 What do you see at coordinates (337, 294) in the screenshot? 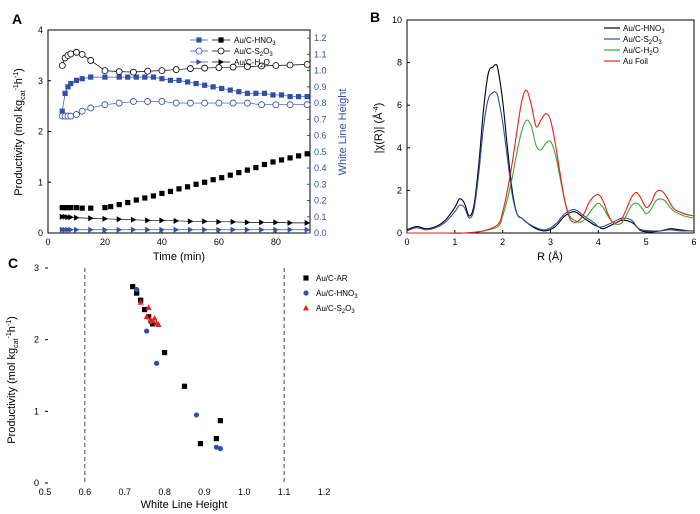
I see `panel-c-legend-label: Au/C-HNO3` at bounding box center [337, 294].